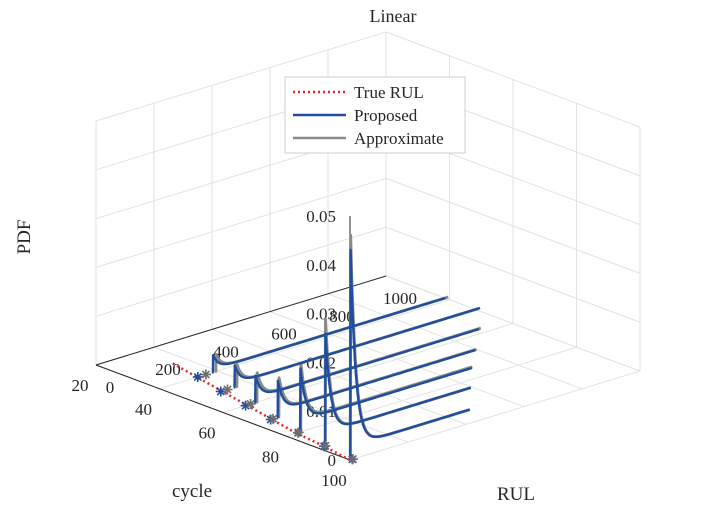 The image size is (702, 527). What do you see at coordinates (321, 216) in the screenshot?
I see `z-tick-label: 0.05` at bounding box center [321, 216].